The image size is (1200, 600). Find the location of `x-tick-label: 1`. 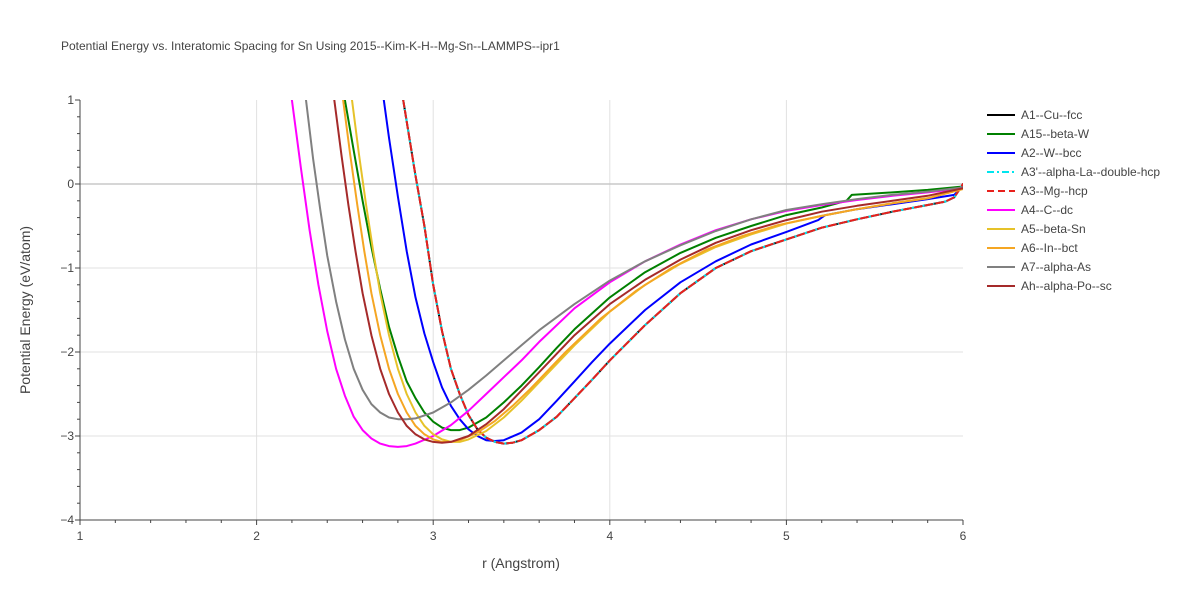

x-tick-label: 1 is located at coordinates (80, 536).